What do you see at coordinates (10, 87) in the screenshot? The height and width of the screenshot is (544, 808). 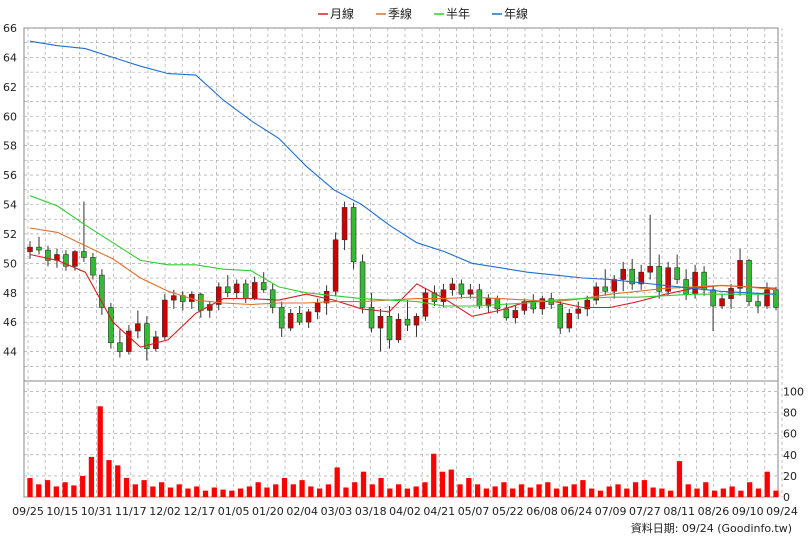 I see `price-y-tick-label: 62` at bounding box center [10, 87].